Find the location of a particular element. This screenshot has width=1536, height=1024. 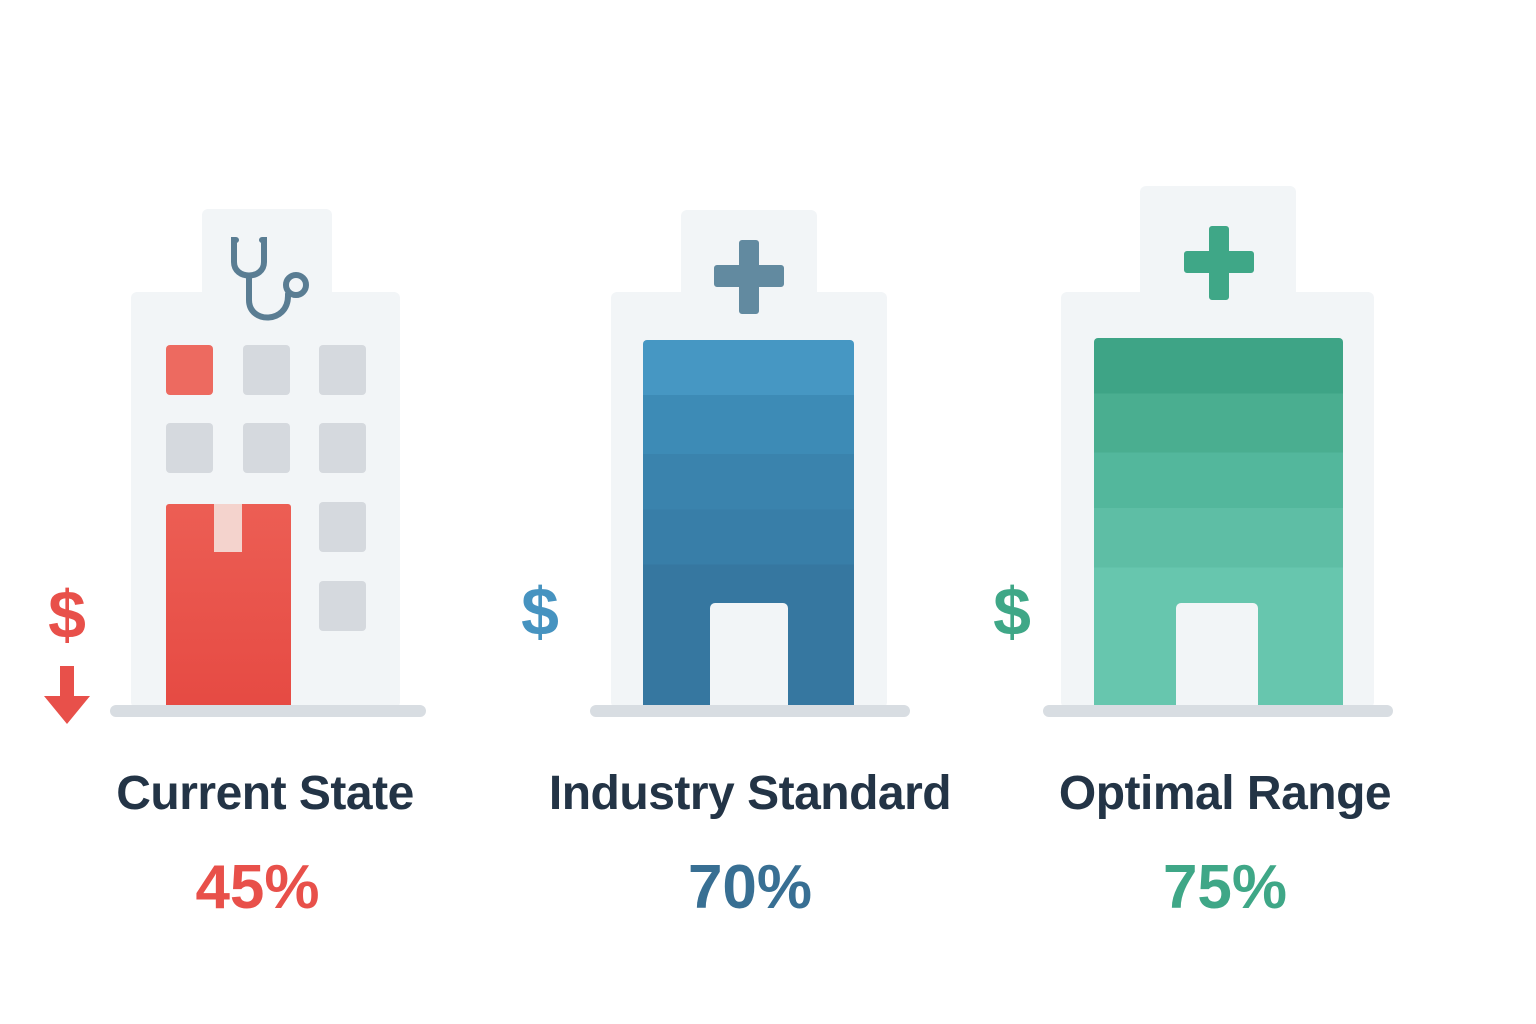

arrow-down-icon is located at coordinates (67, 695).